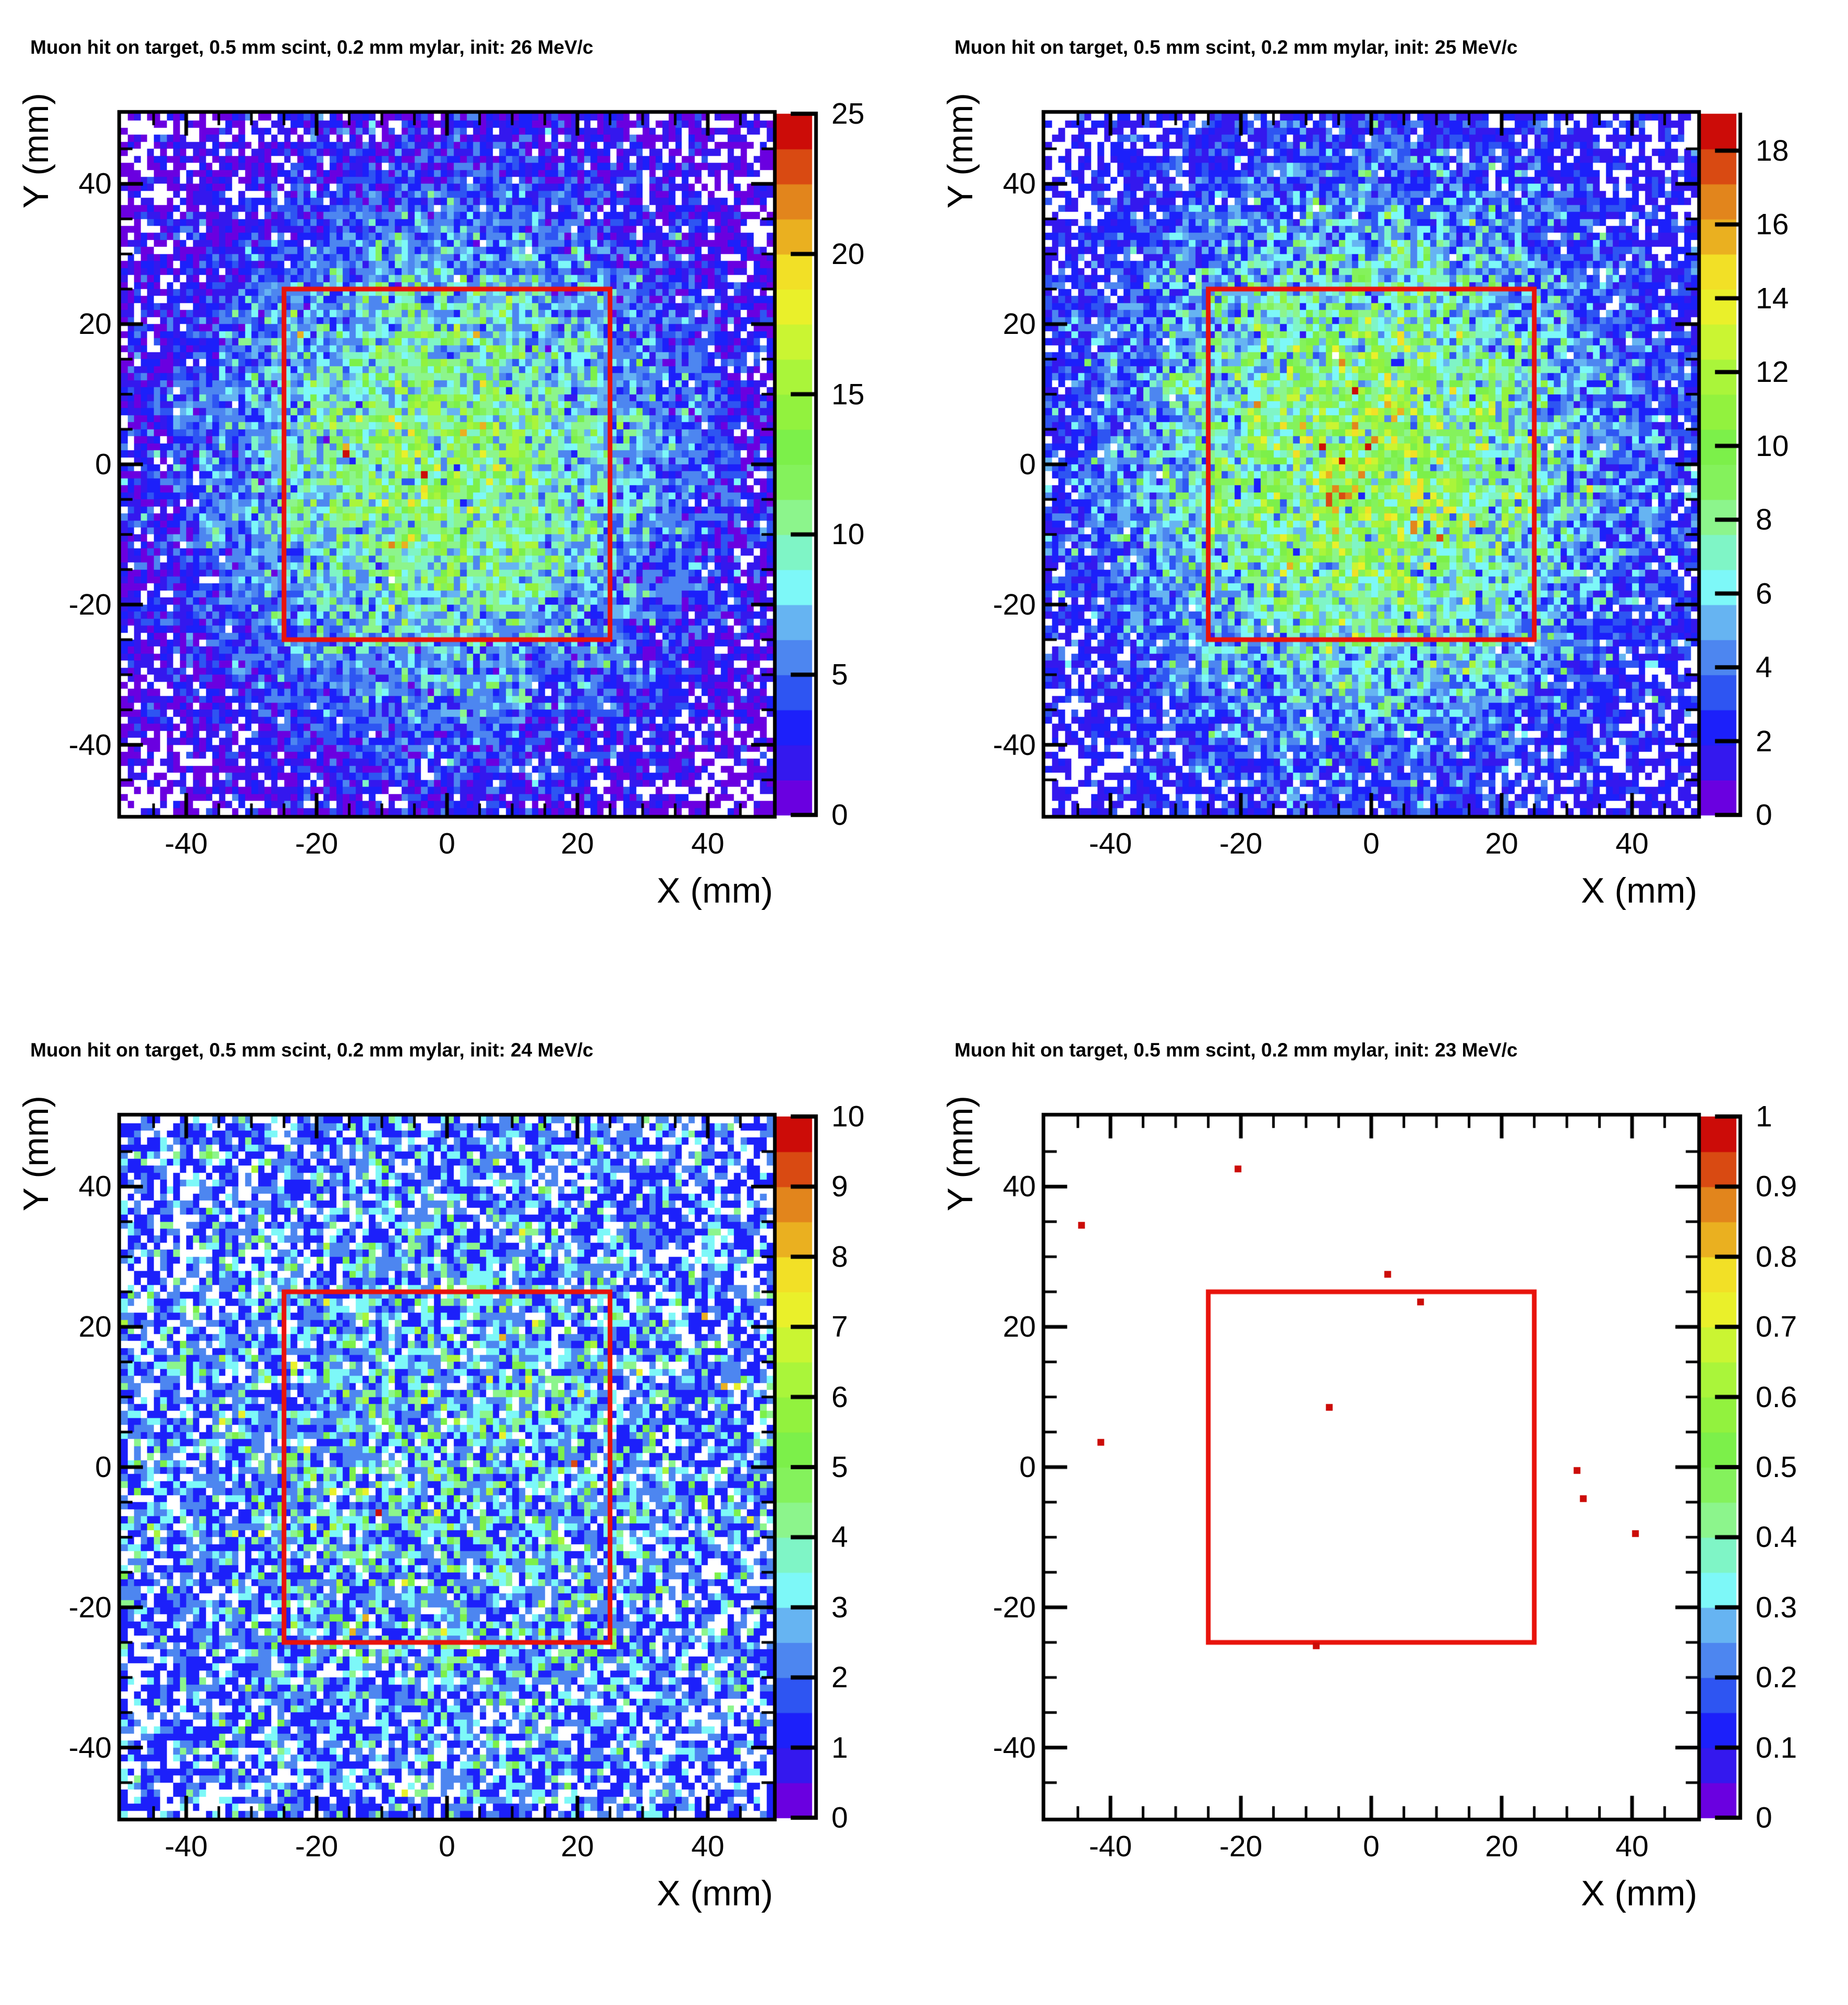 The height and width of the screenshot is (2005, 1848). What do you see at coordinates (848, 394) in the screenshot?
I see `colorbar-tick-label: 15` at bounding box center [848, 394].